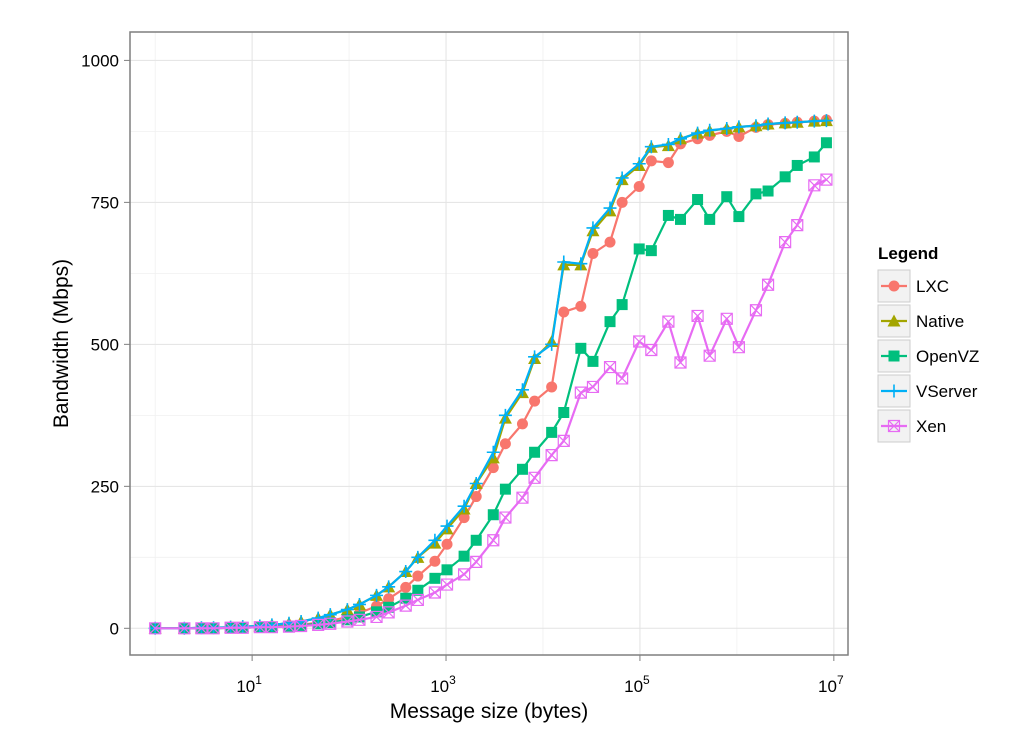 Image resolution: width=1021 pixels, height=739 pixels. Describe the element at coordinates (489, 711) in the screenshot. I see `x-axis-title: Message size (bytes)` at that location.